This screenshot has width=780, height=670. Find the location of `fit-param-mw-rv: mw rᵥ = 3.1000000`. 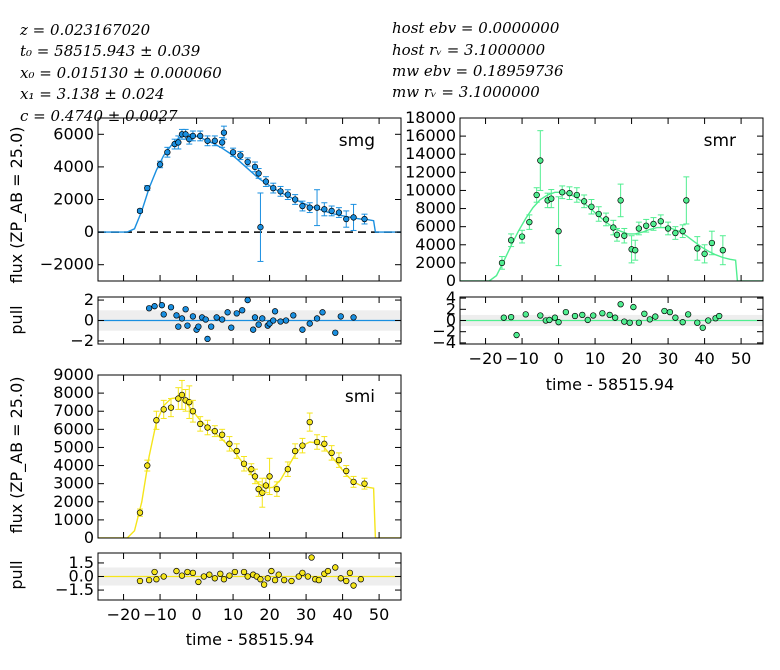

fit-param-mw-rv: mw rᵥ = 3.1000000 is located at coordinates (466, 92).